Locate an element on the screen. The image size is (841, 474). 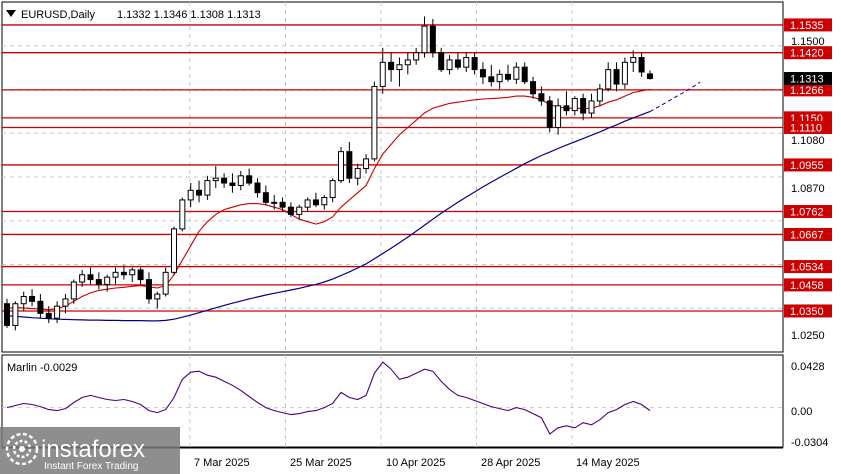
slow-ma-projection is located at coordinates (675, 97).